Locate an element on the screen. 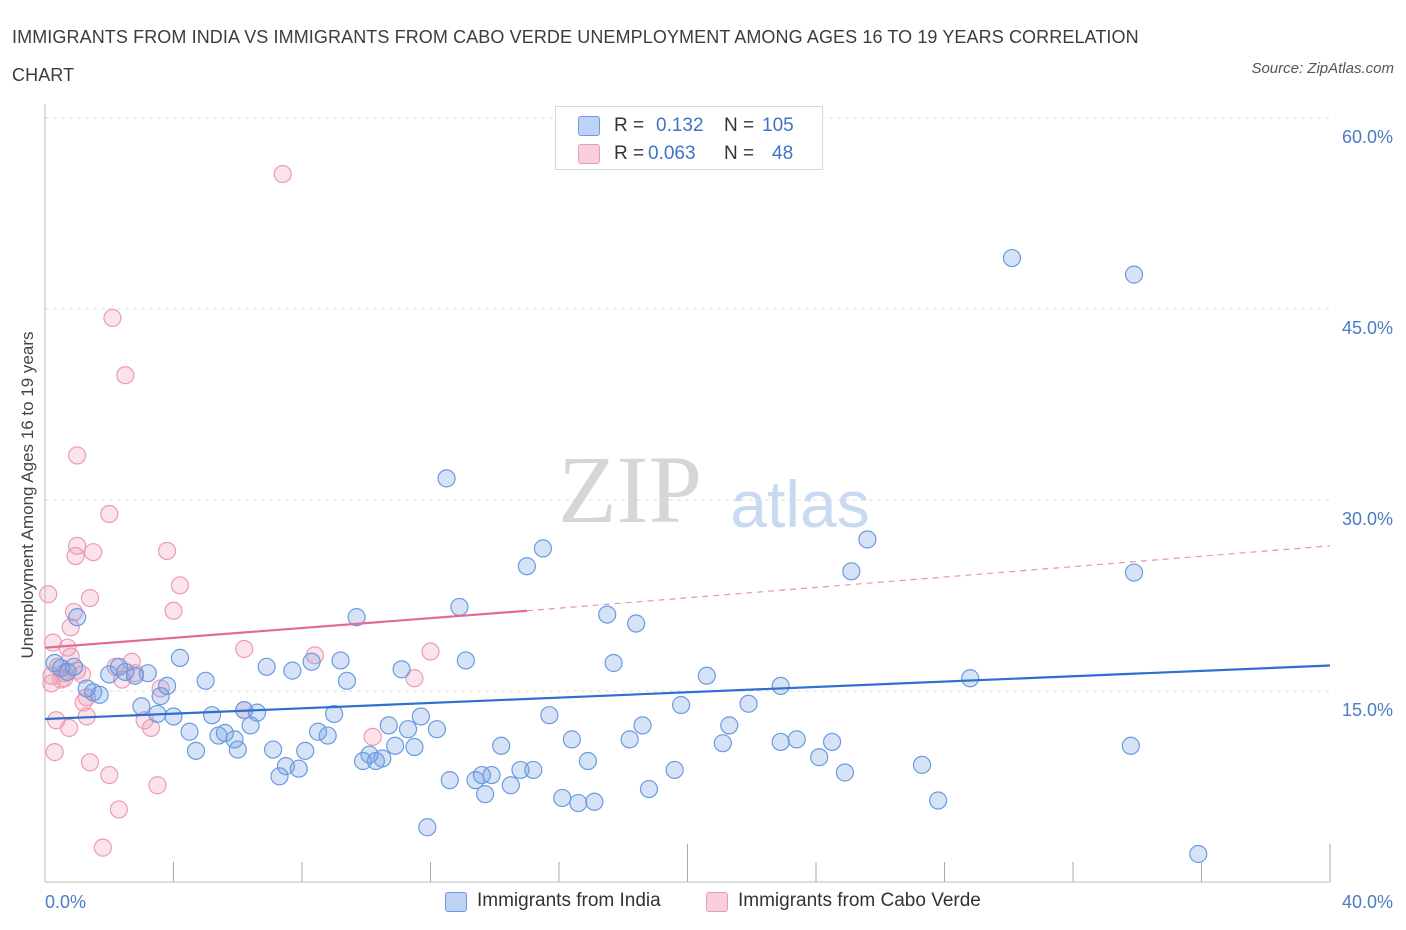 This screenshot has width=1406, height=930. chart-source: Source: ZipAtlas.com is located at coordinates (1322, 68).